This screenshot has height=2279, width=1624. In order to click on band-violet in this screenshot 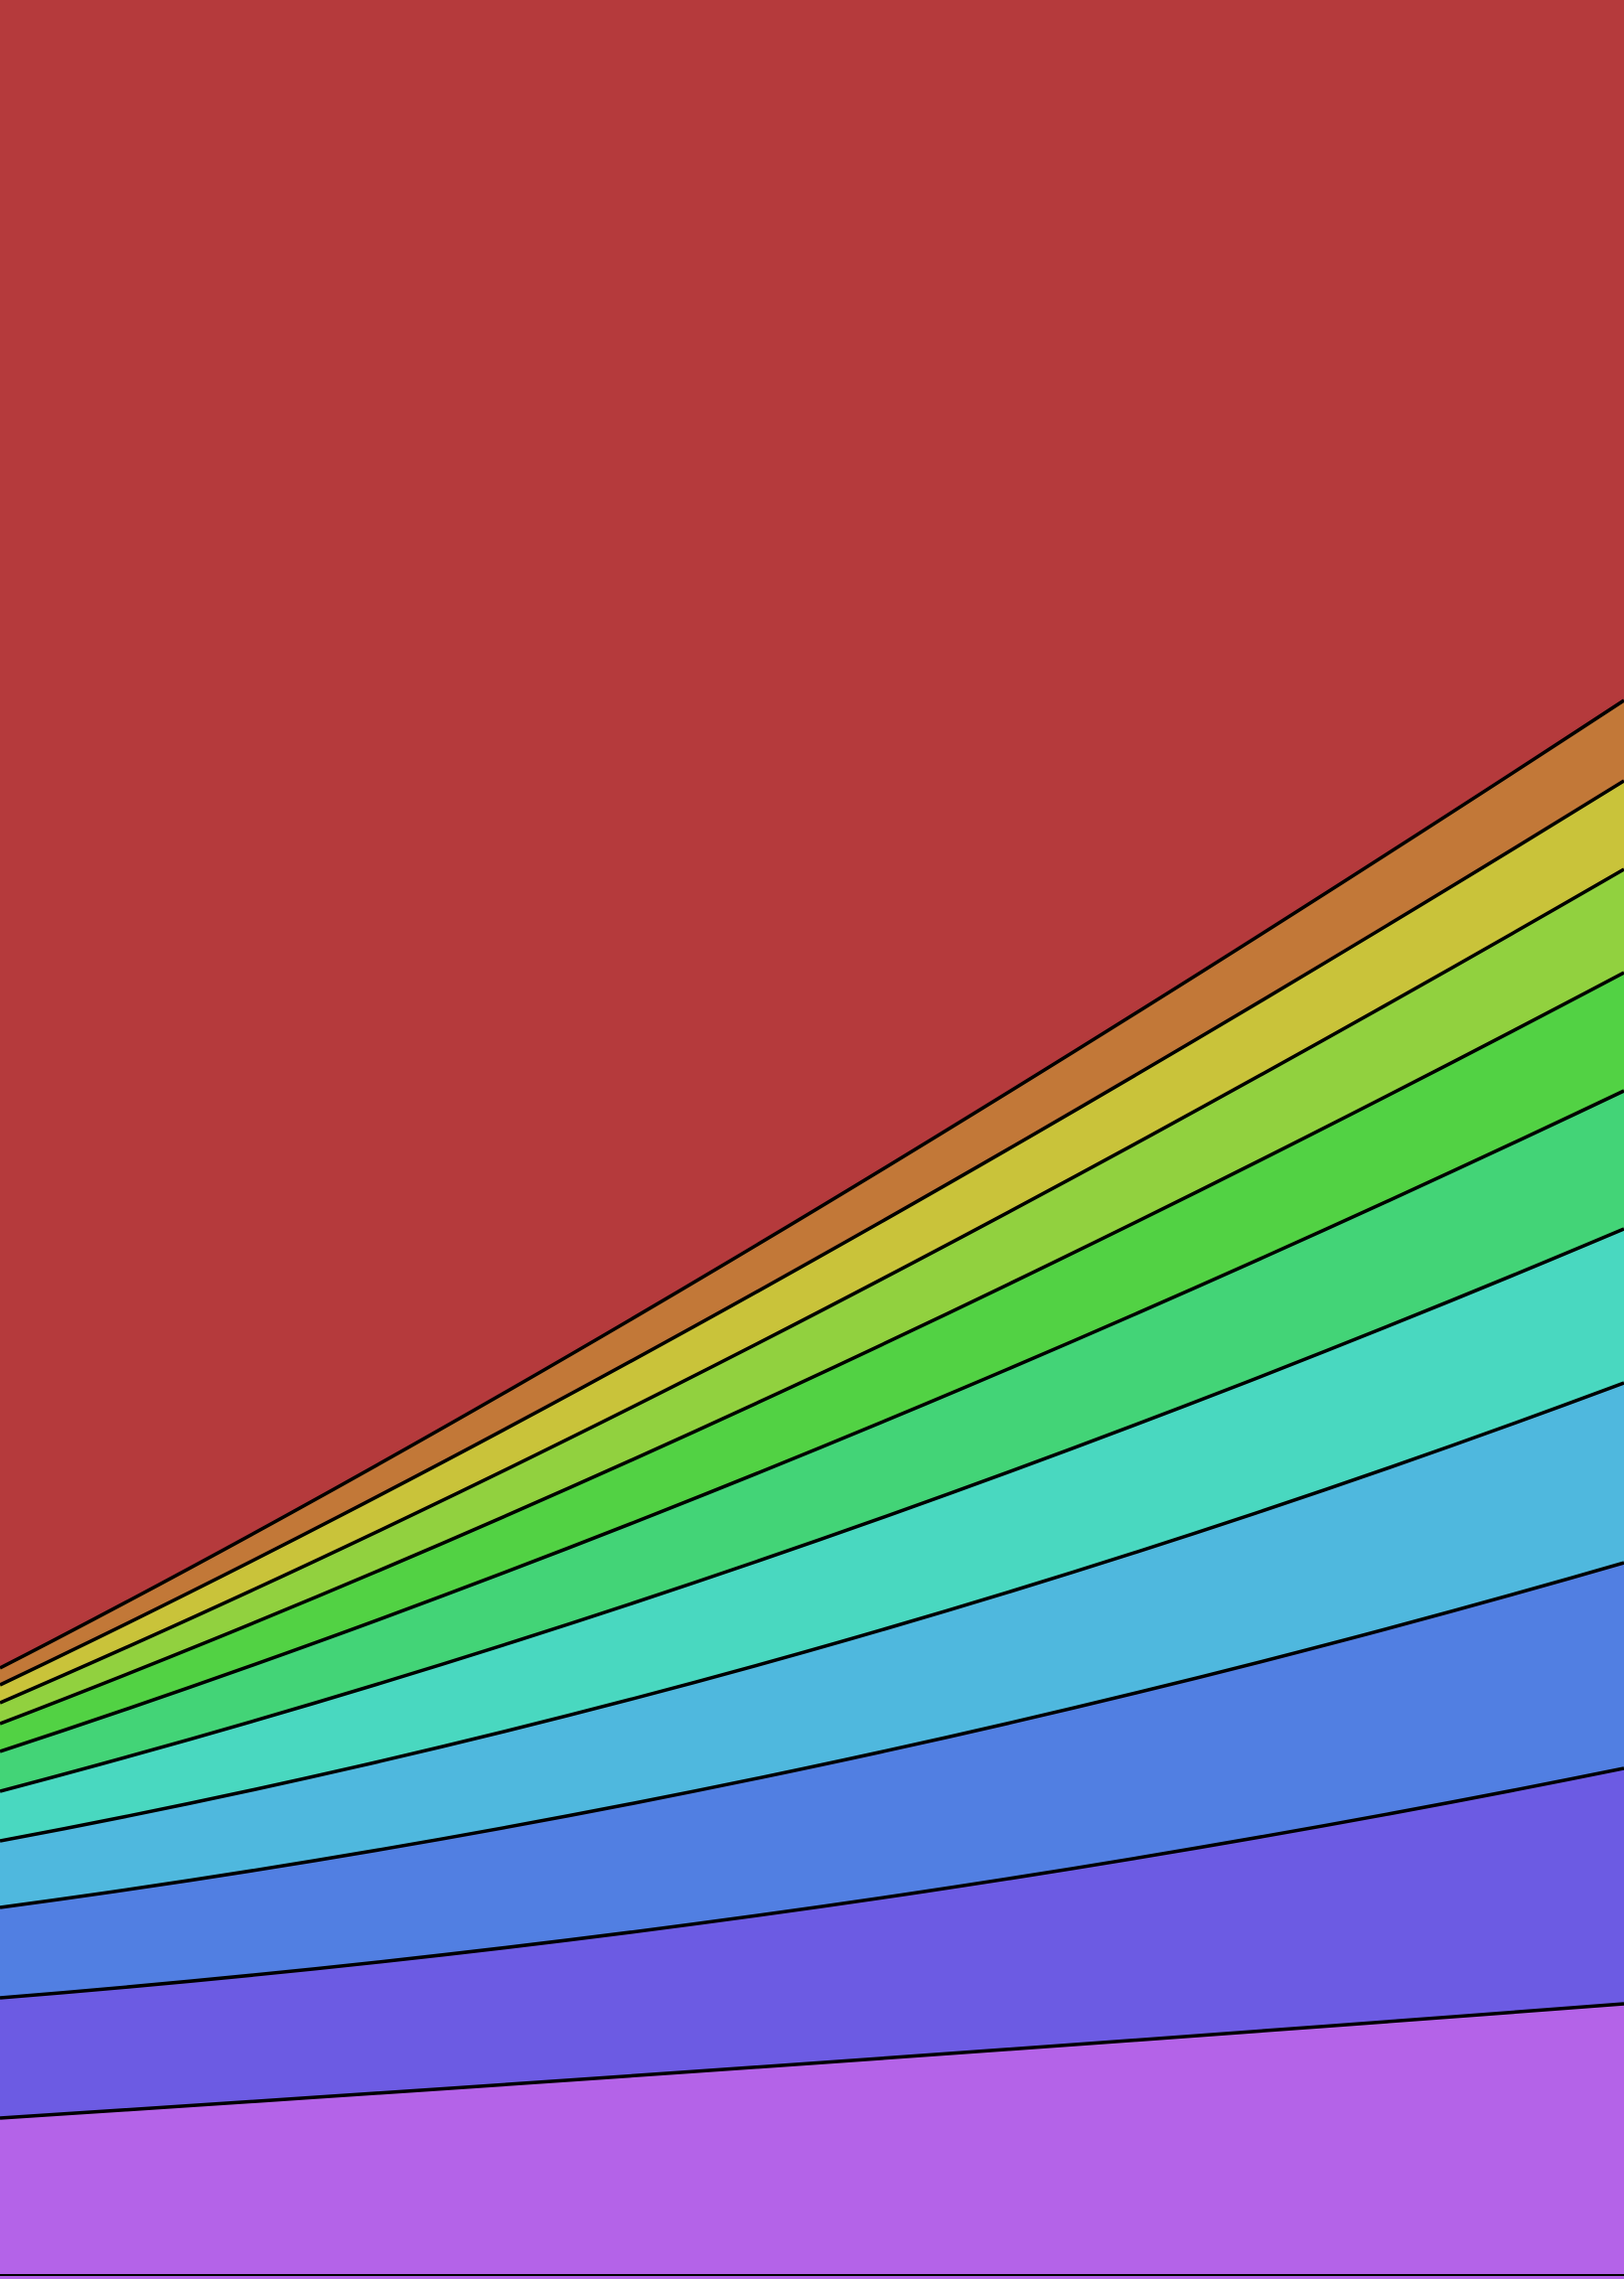, I will do `click(812, 2141)`.